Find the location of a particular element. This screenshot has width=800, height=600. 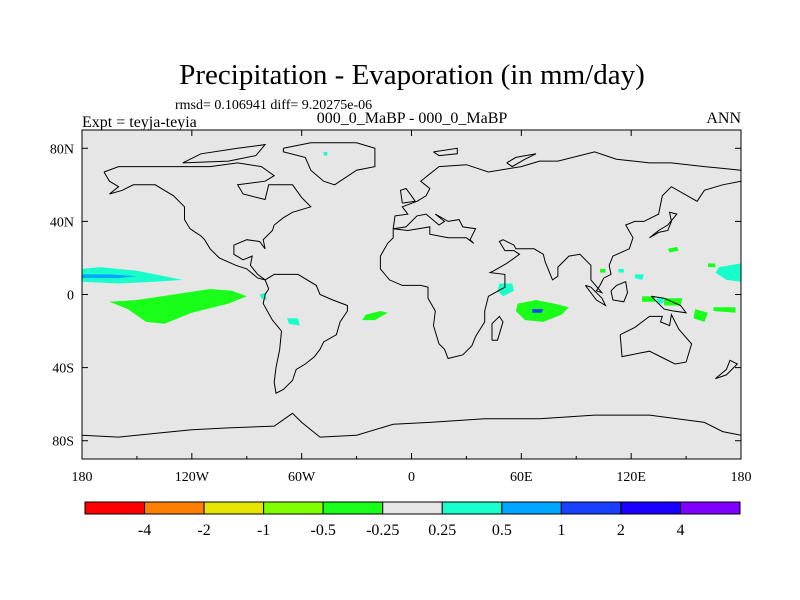

coastline-sumatra is located at coordinates (596, 295).